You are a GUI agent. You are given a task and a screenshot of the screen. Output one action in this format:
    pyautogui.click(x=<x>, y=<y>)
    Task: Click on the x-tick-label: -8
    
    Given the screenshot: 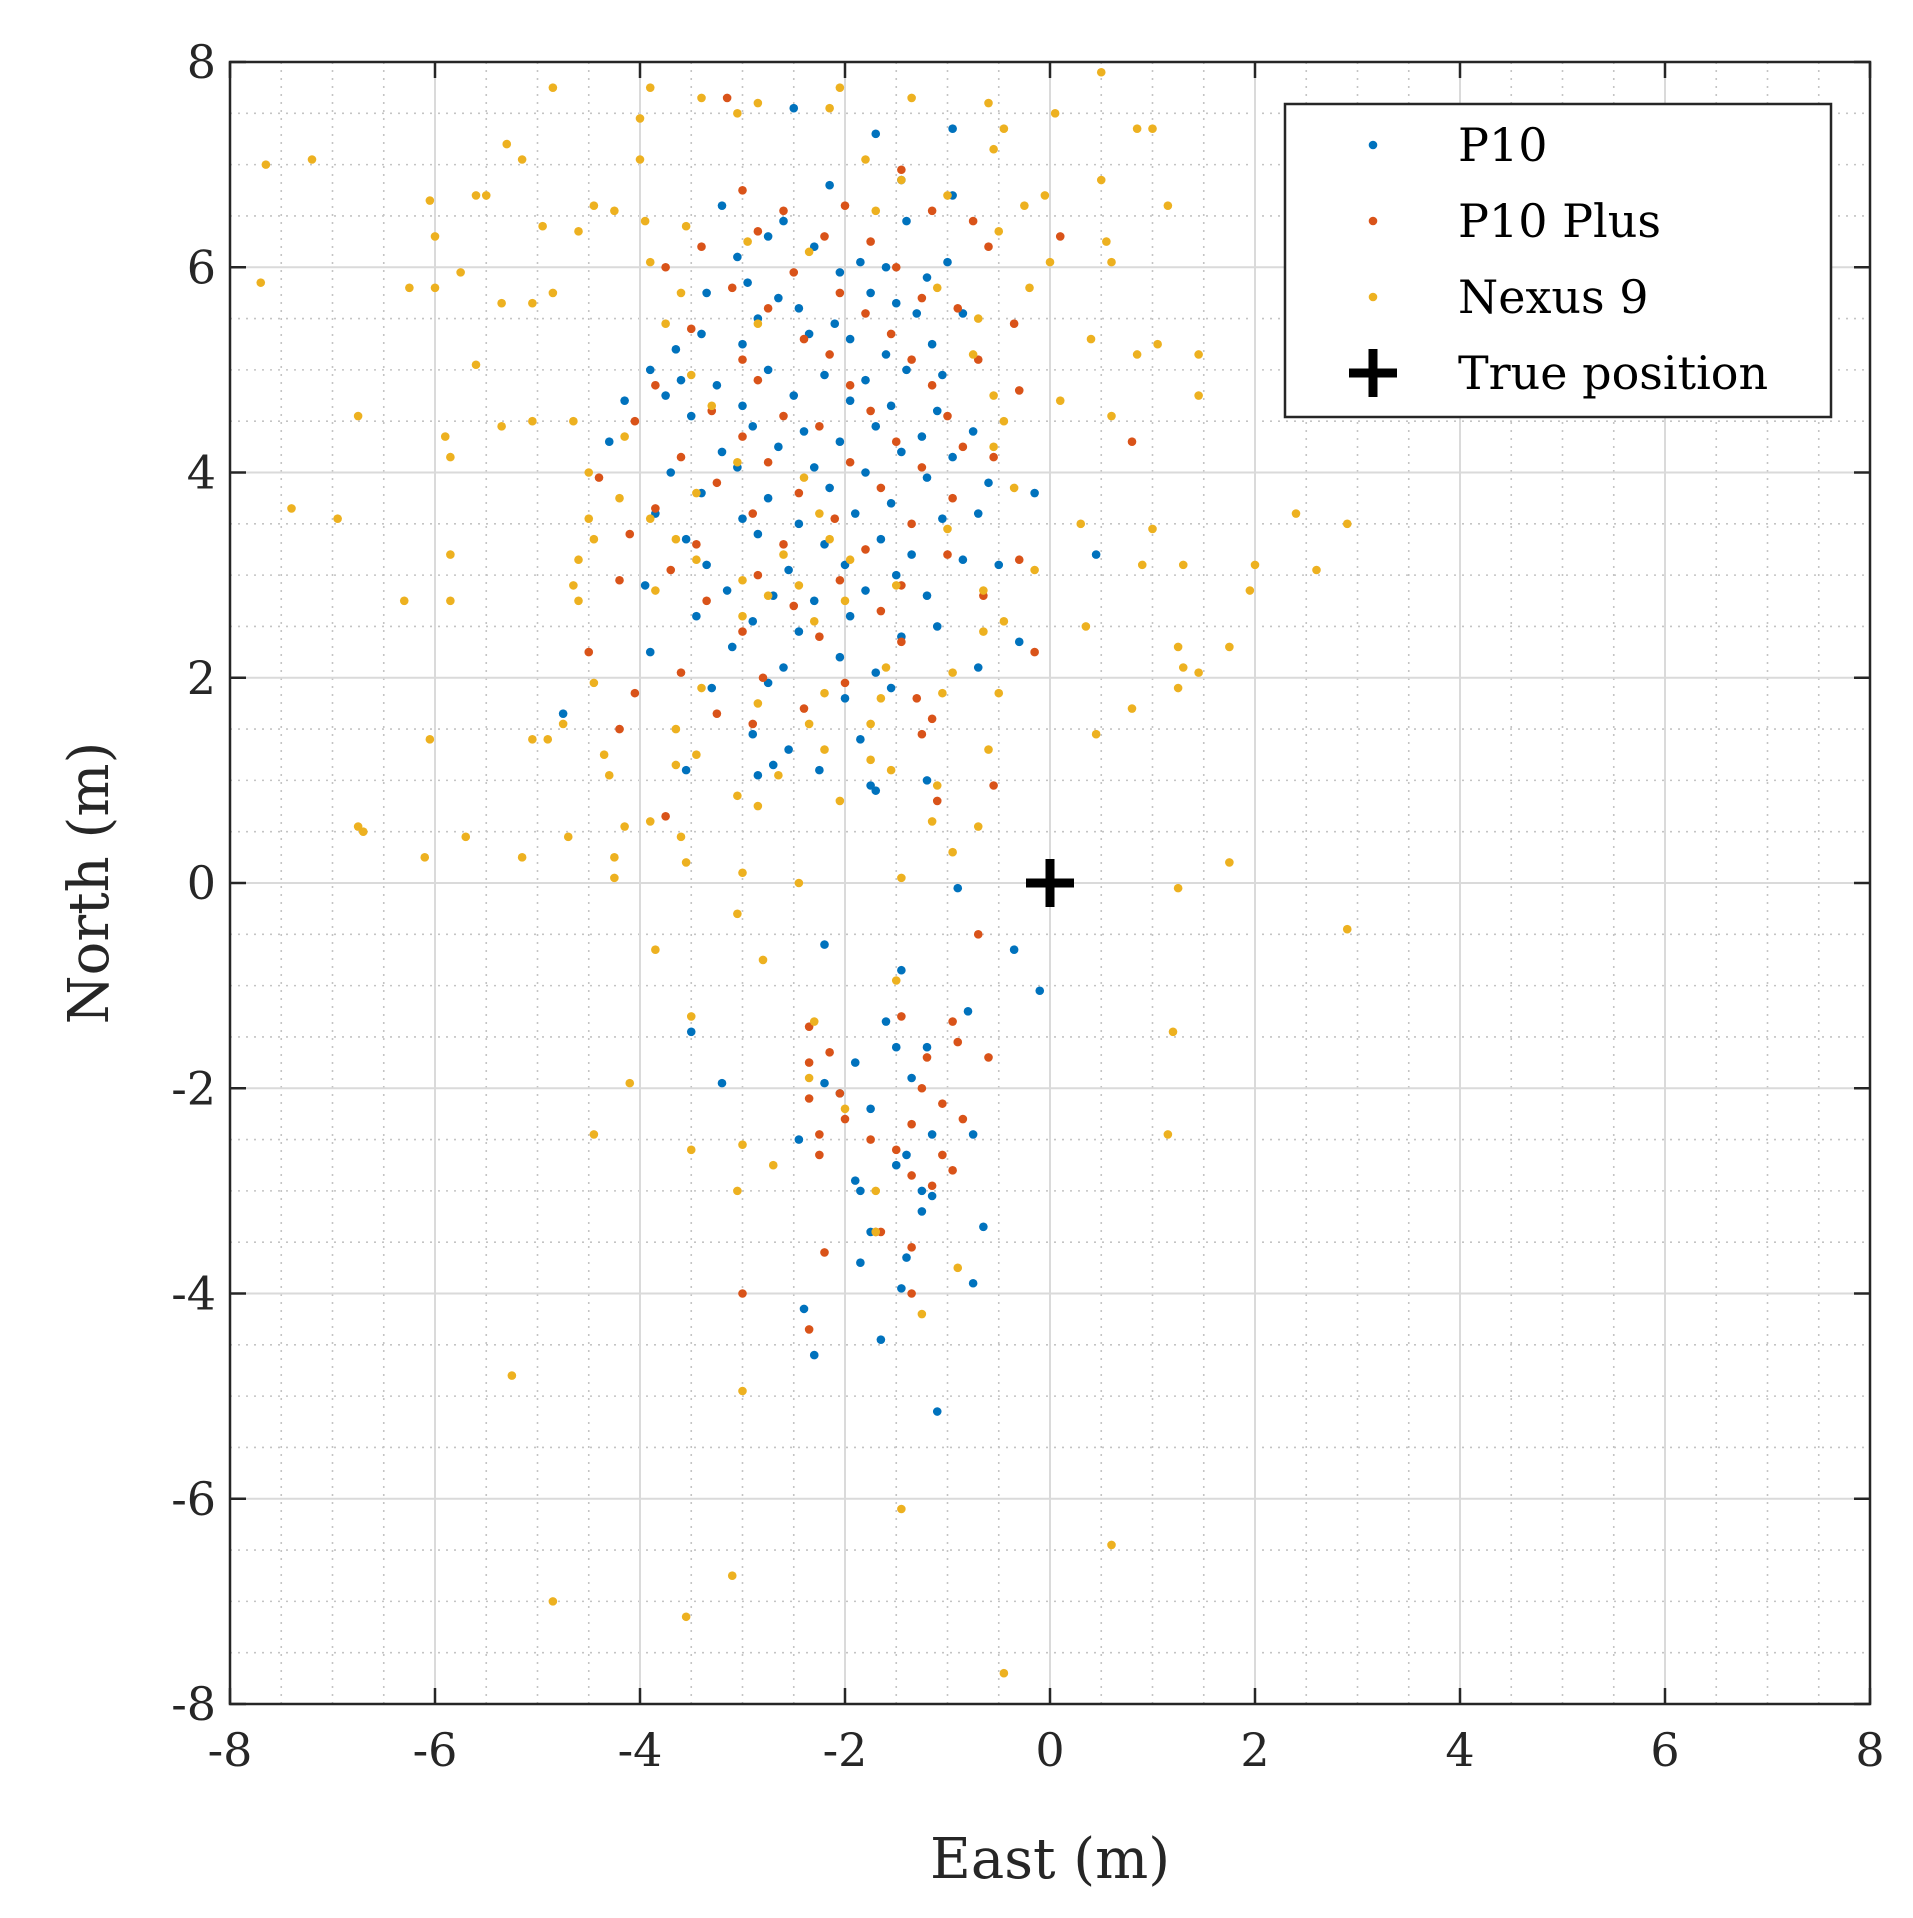 What is the action you would take?
    pyautogui.click(x=230, y=1750)
    